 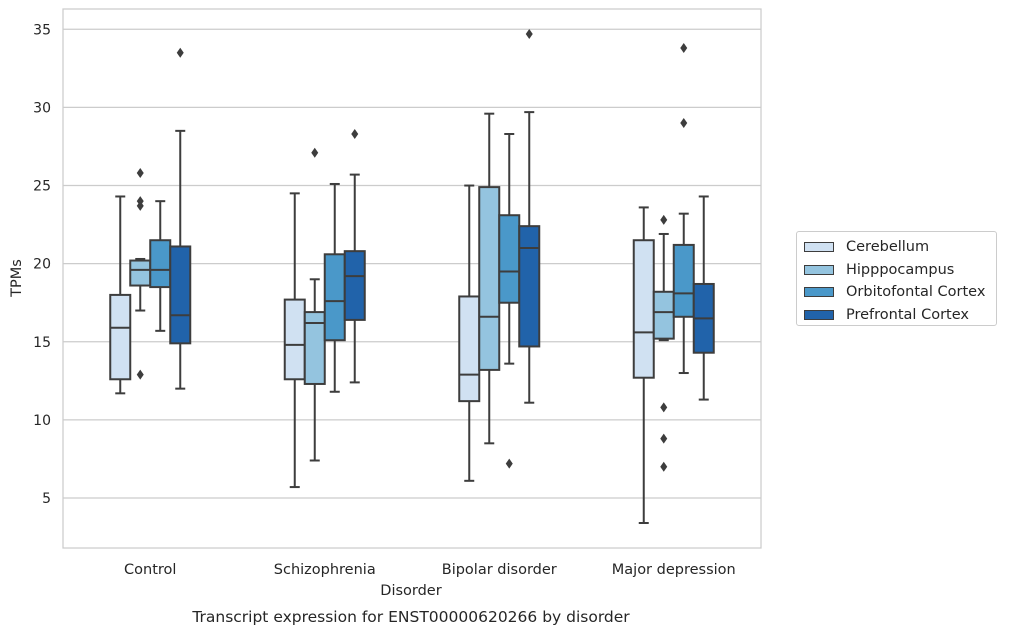 I want to click on x-tick-label: Schizophrenia, so click(x=325, y=570).